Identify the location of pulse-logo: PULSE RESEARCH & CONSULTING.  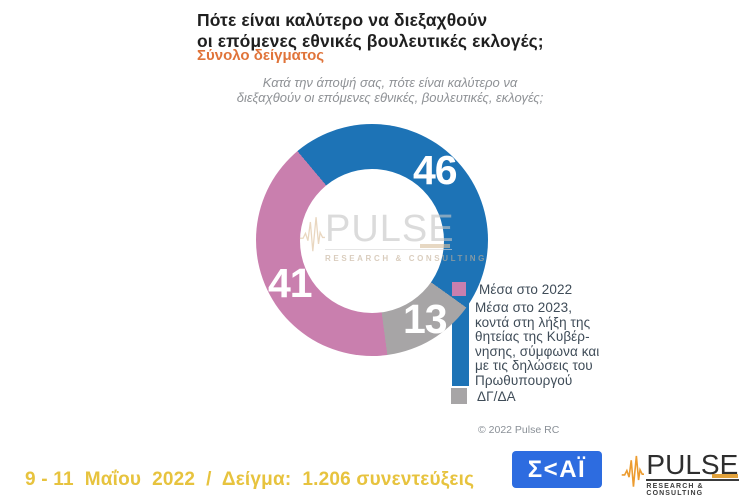
(684, 473).